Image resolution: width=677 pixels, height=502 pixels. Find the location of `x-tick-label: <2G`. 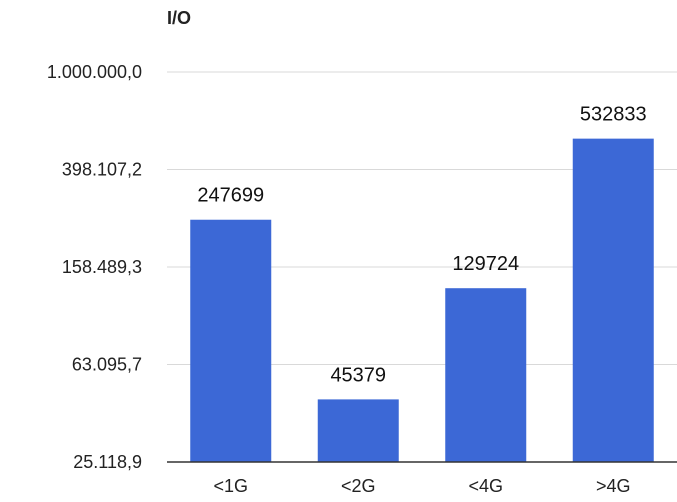

x-tick-label: <2G is located at coordinates (358, 486).